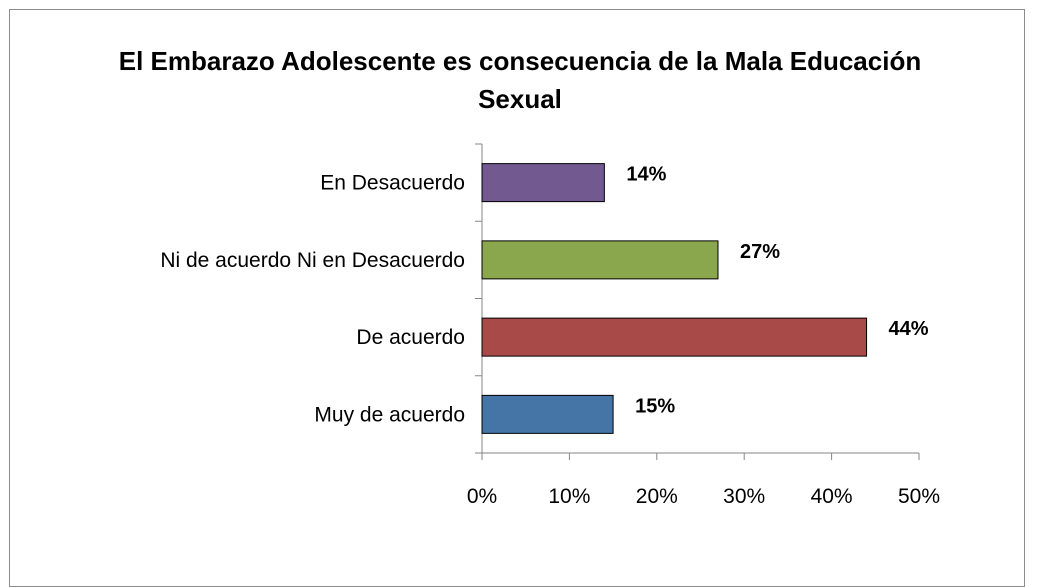 Image resolution: width=1037 pixels, height=587 pixels. What do you see at coordinates (569, 496) in the screenshot?
I see `x-tick-label: 10%` at bounding box center [569, 496].